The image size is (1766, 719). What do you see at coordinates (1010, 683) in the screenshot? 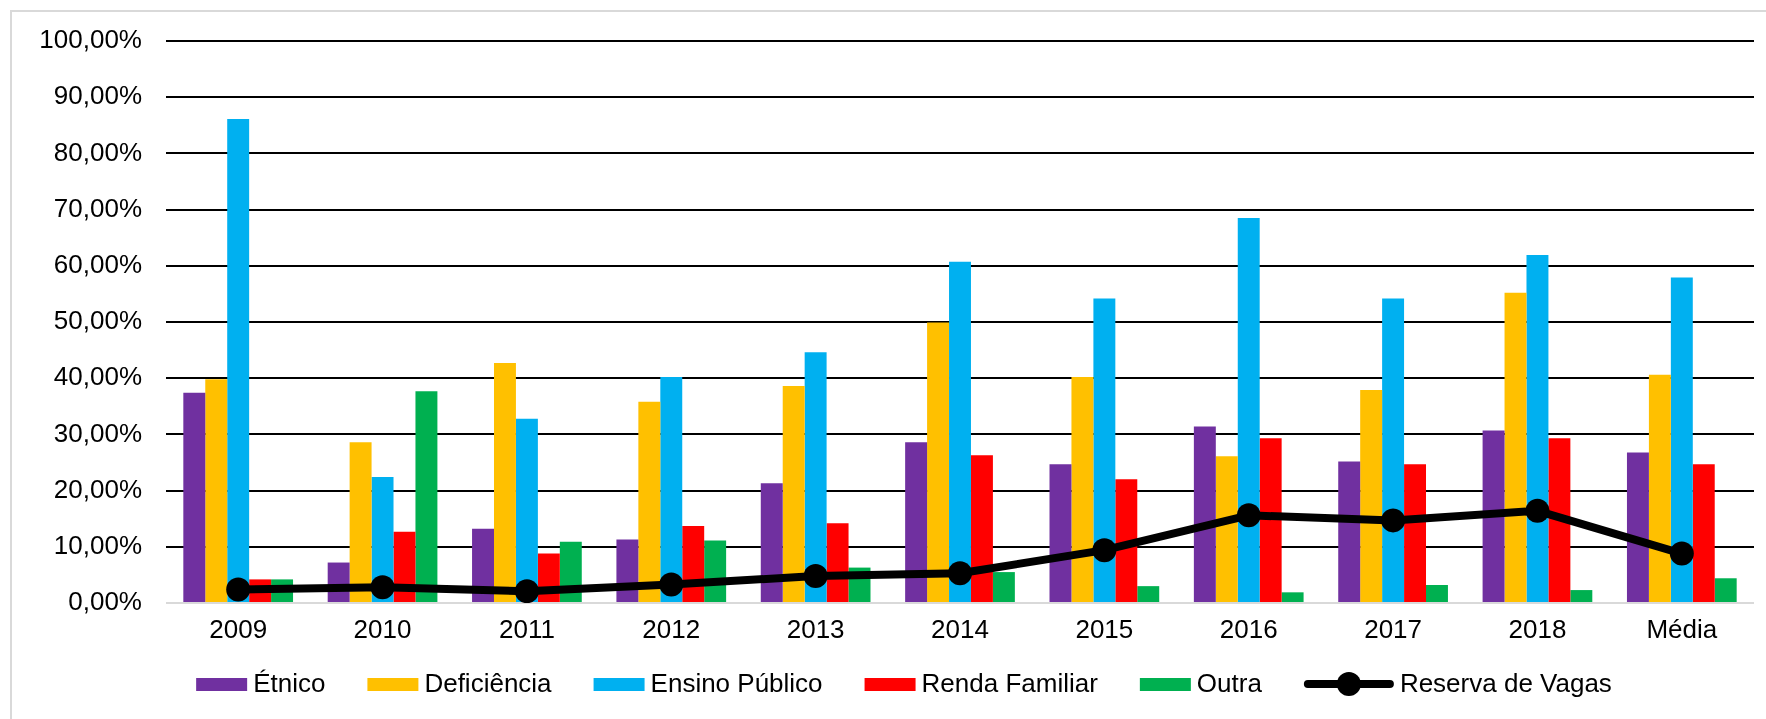
I see `legend-label: Renda Familiar` at bounding box center [1010, 683].